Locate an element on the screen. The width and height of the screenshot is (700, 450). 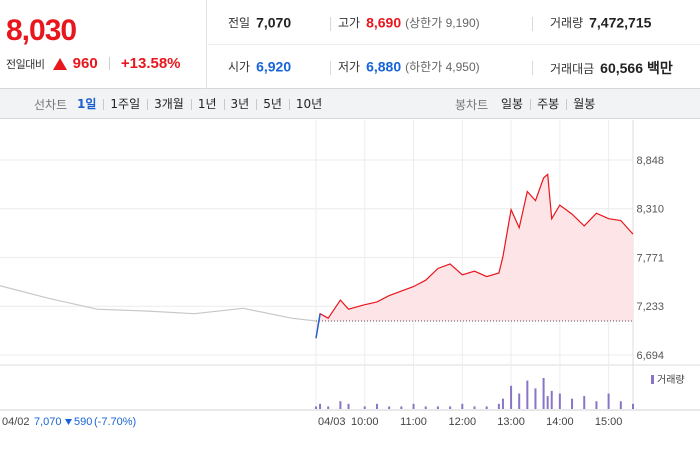
x-tick-label: 04/03 is located at coordinates (332, 422).